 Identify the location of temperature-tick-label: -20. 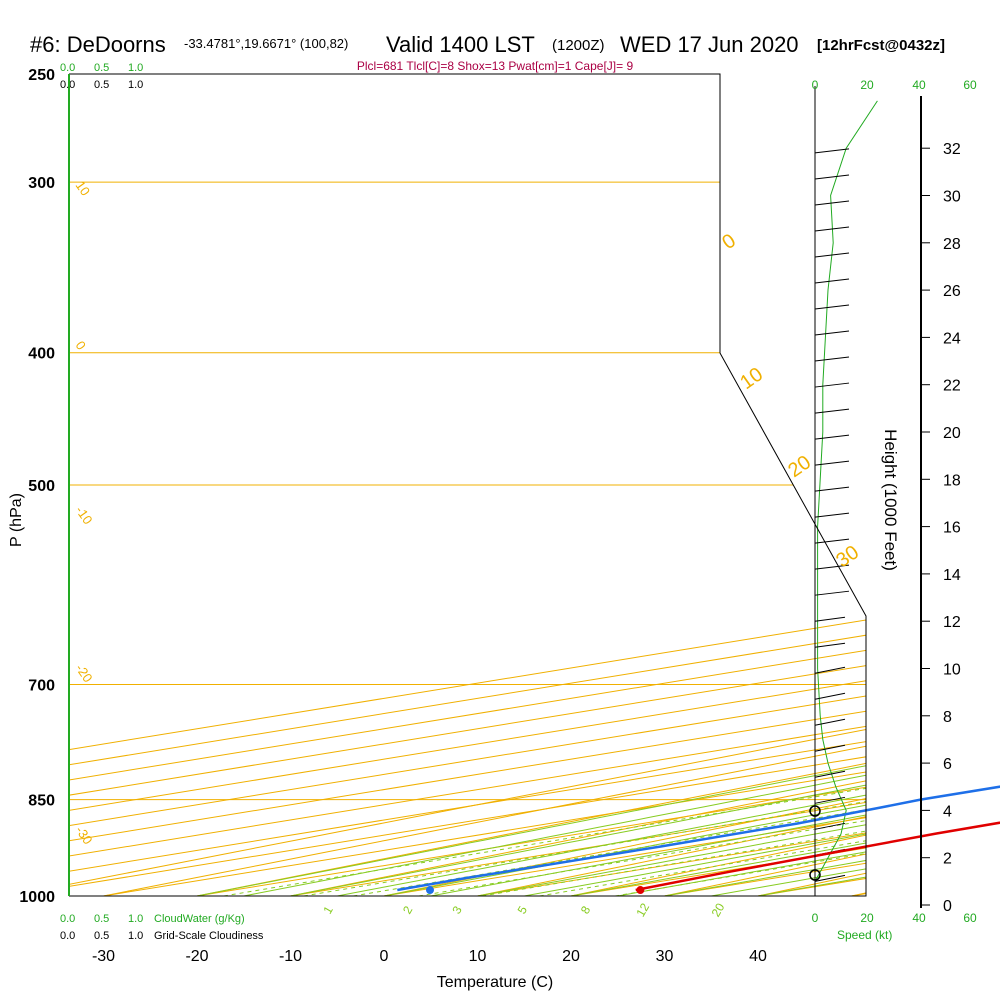
(196, 956).